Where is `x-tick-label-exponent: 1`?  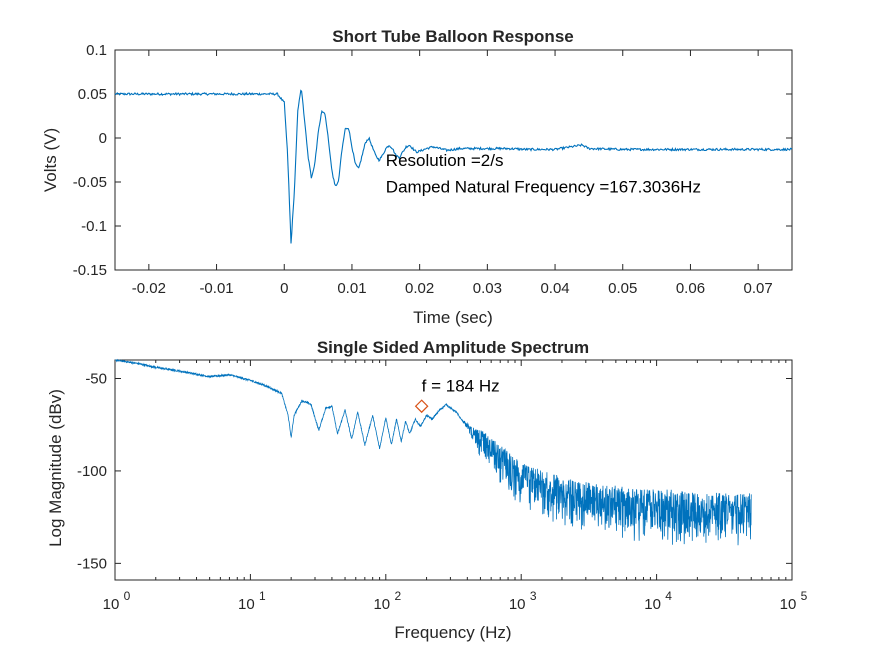 x-tick-label-exponent: 1 is located at coordinates (262, 596).